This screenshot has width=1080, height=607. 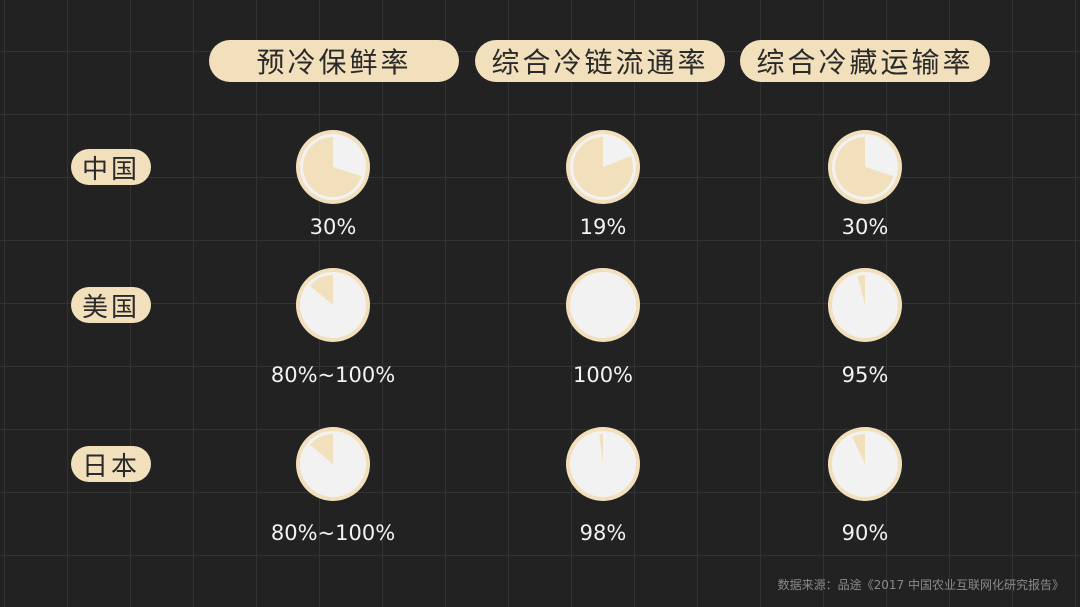 What do you see at coordinates (603, 533) in the screenshot?
I see `value-label: 98%` at bounding box center [603, 533].